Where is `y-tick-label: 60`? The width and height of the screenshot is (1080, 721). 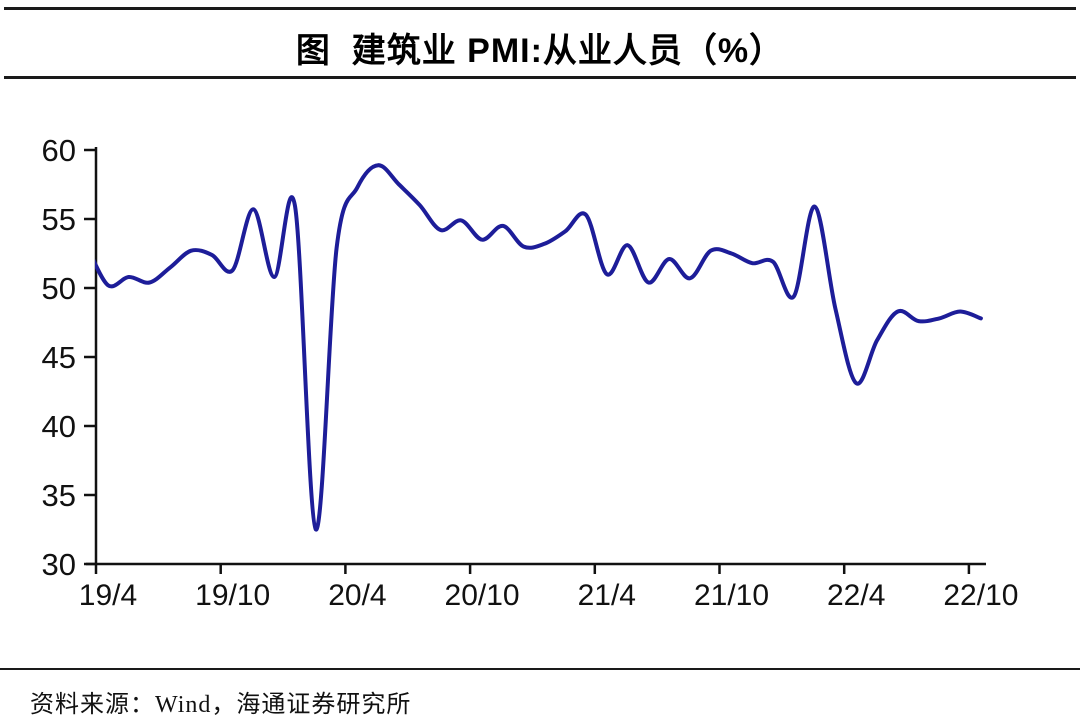 y-tick-label: 60 is located at coordinates (59, 150).